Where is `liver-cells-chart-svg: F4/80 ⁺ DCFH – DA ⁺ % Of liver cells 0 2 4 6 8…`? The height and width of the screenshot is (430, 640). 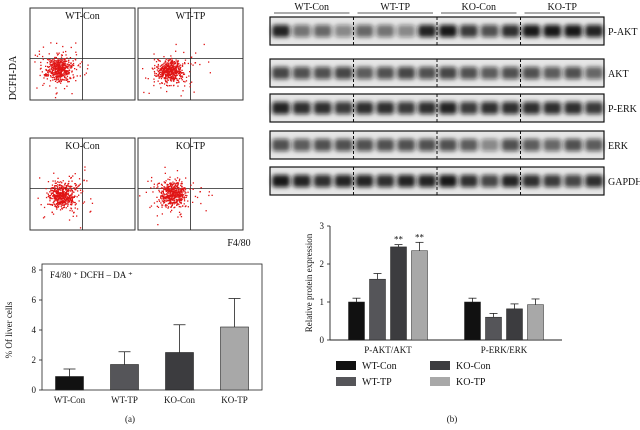
liver-cells-chart-svg: F4/80 ⁺ DCFH – DA ⁺ % Of liver cells 0 2 4 6 8… is located at coordinates (133, 334).